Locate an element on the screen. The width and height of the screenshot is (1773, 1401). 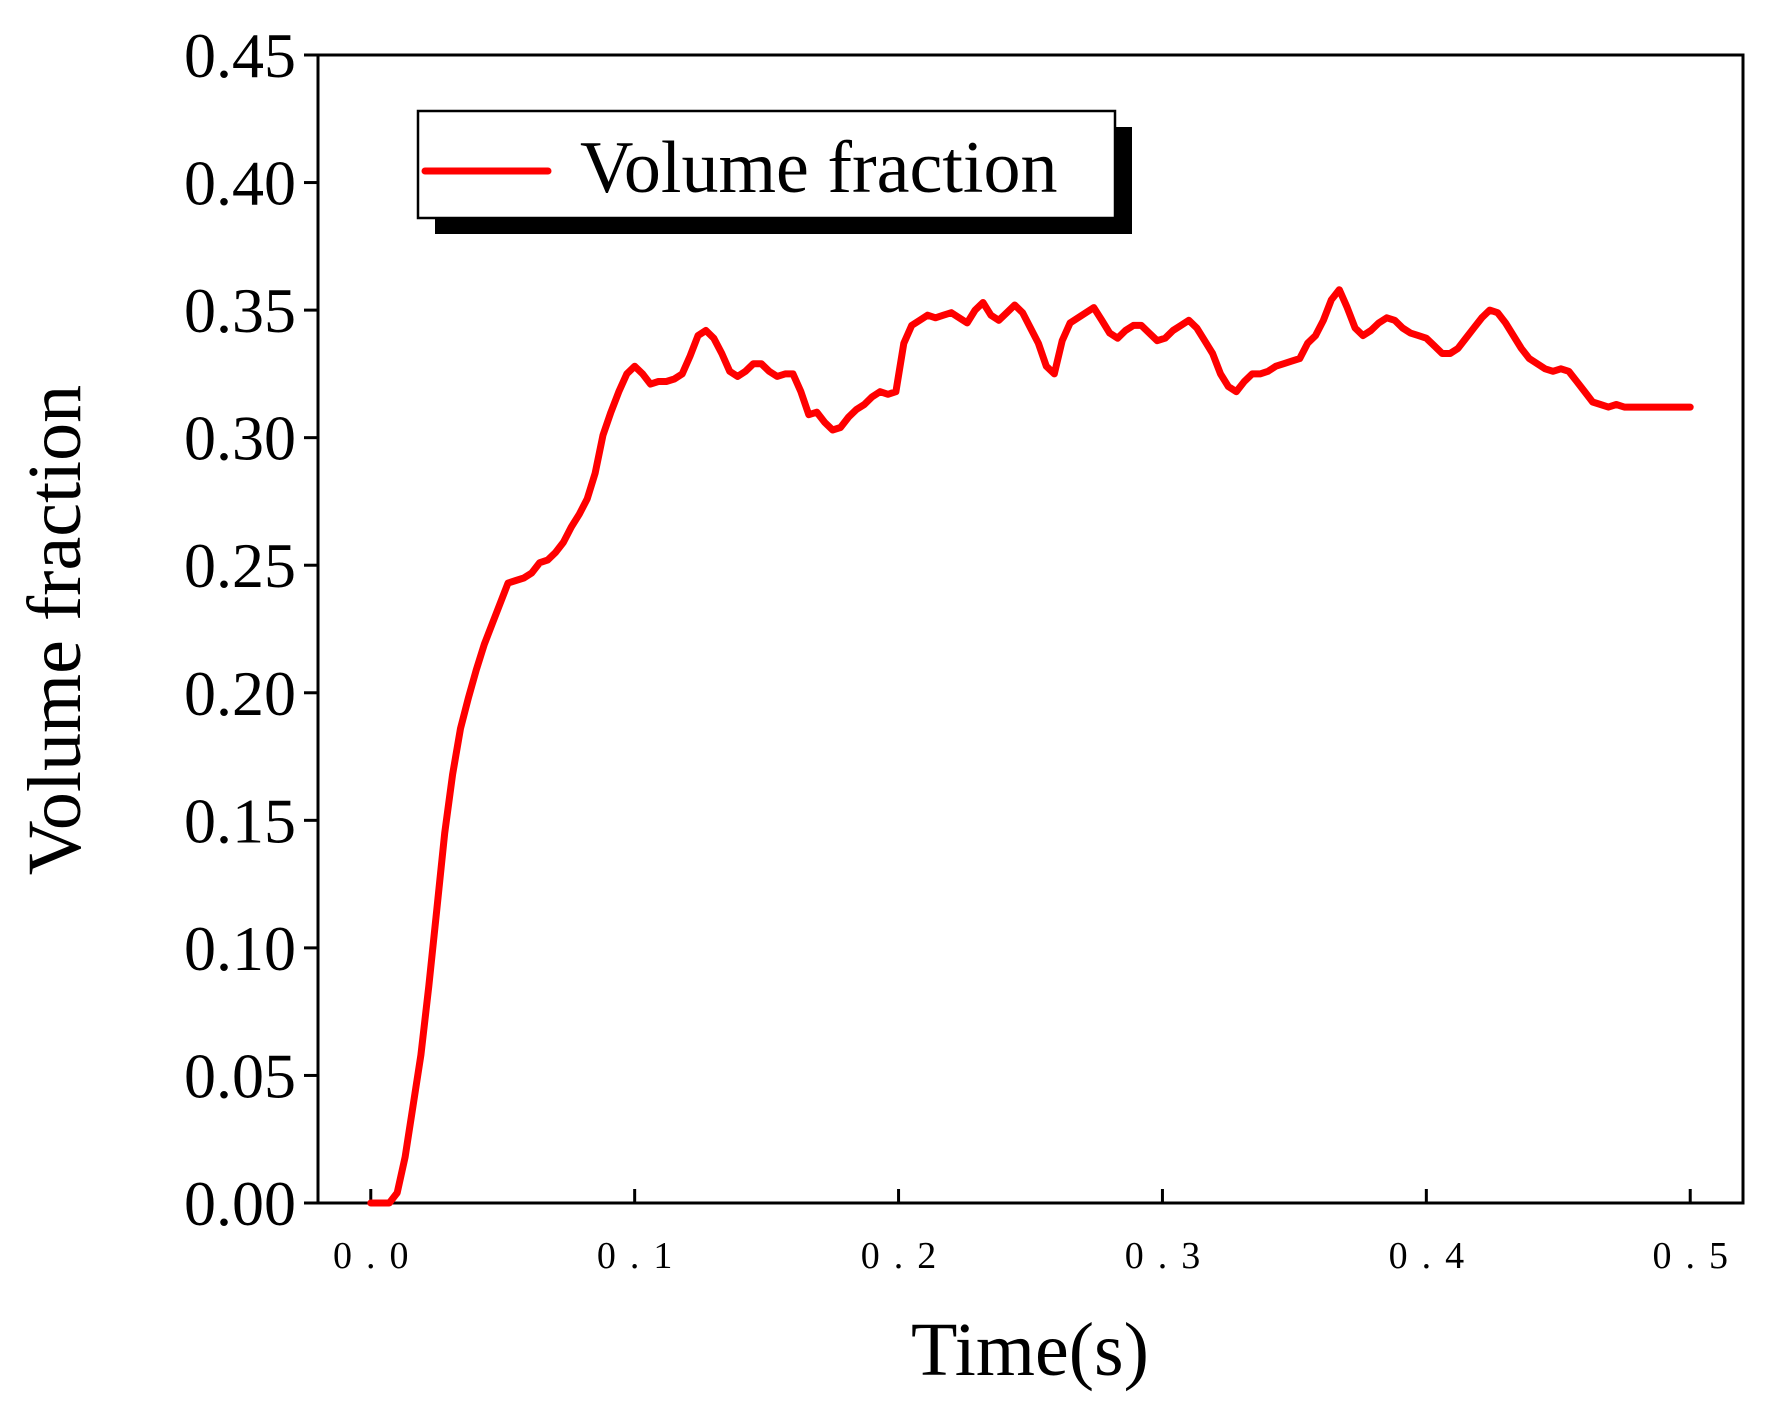
y-tick-label: 0.30 is located at coordinates (240, 438).